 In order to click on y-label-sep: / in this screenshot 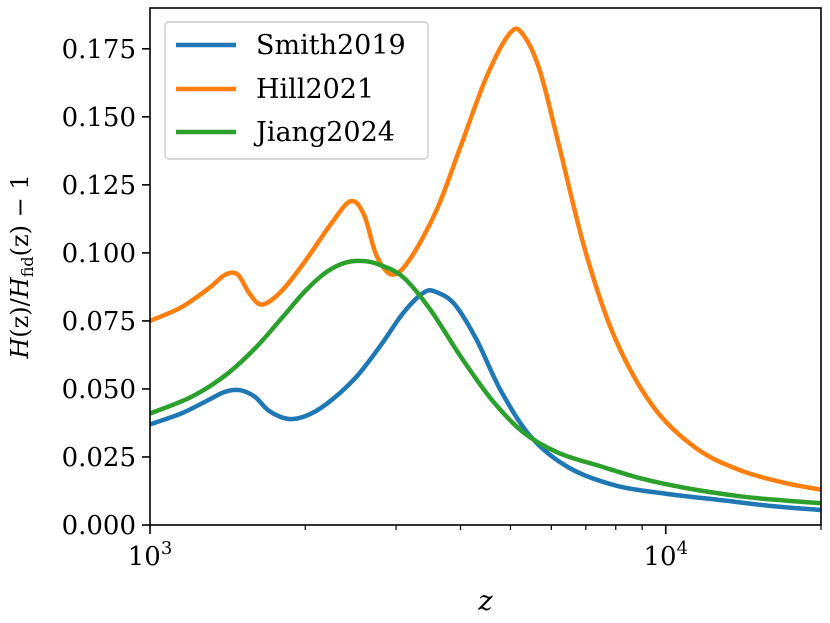, I will do `click(20, 301)`.